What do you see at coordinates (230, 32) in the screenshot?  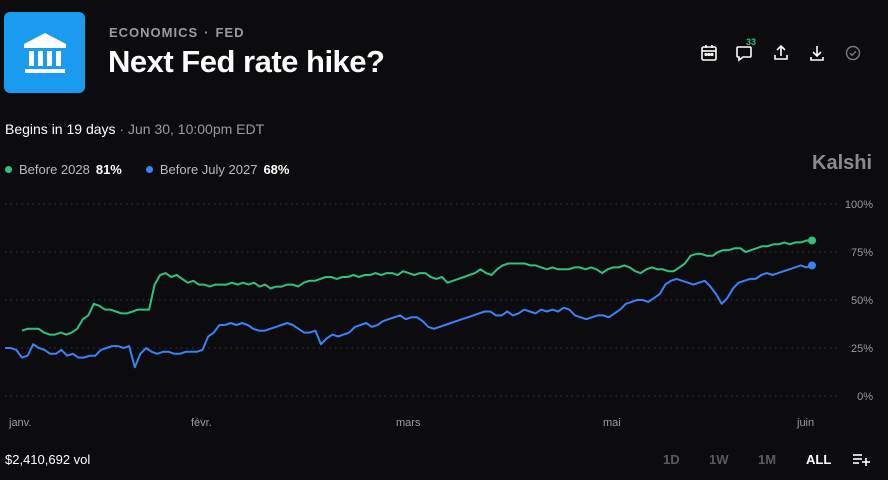 I see `breadcrumb-subcategory: FED` at bounding box center [230, 32].